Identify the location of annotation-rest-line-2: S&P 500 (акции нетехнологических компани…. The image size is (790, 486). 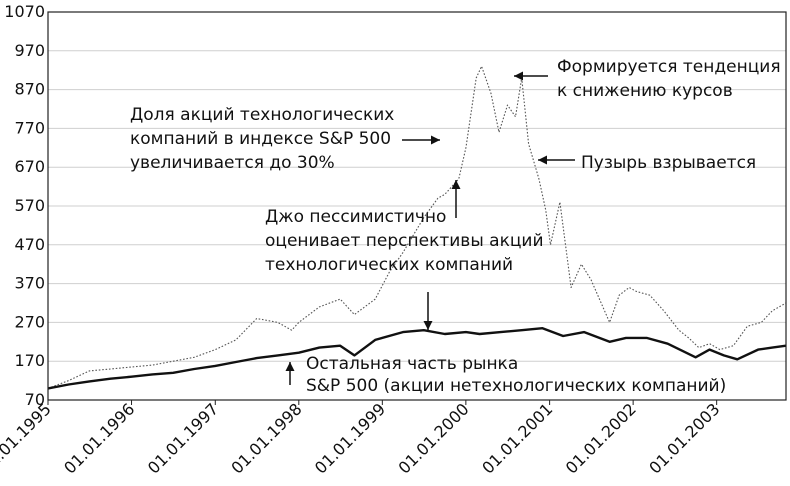
(516, 386).